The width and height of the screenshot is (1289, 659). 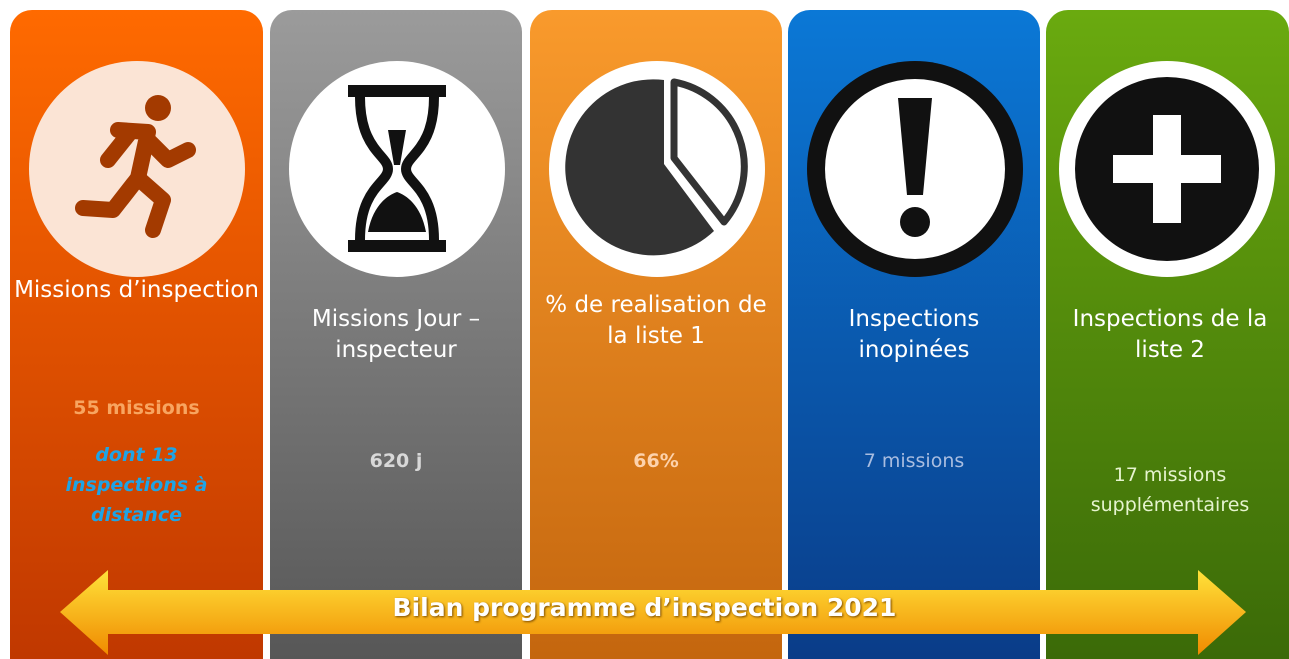 What do you see at coordinates (396, 461) in the screenshot?
I see `panel-stat: 620 j` at bounding box center [396, 461].